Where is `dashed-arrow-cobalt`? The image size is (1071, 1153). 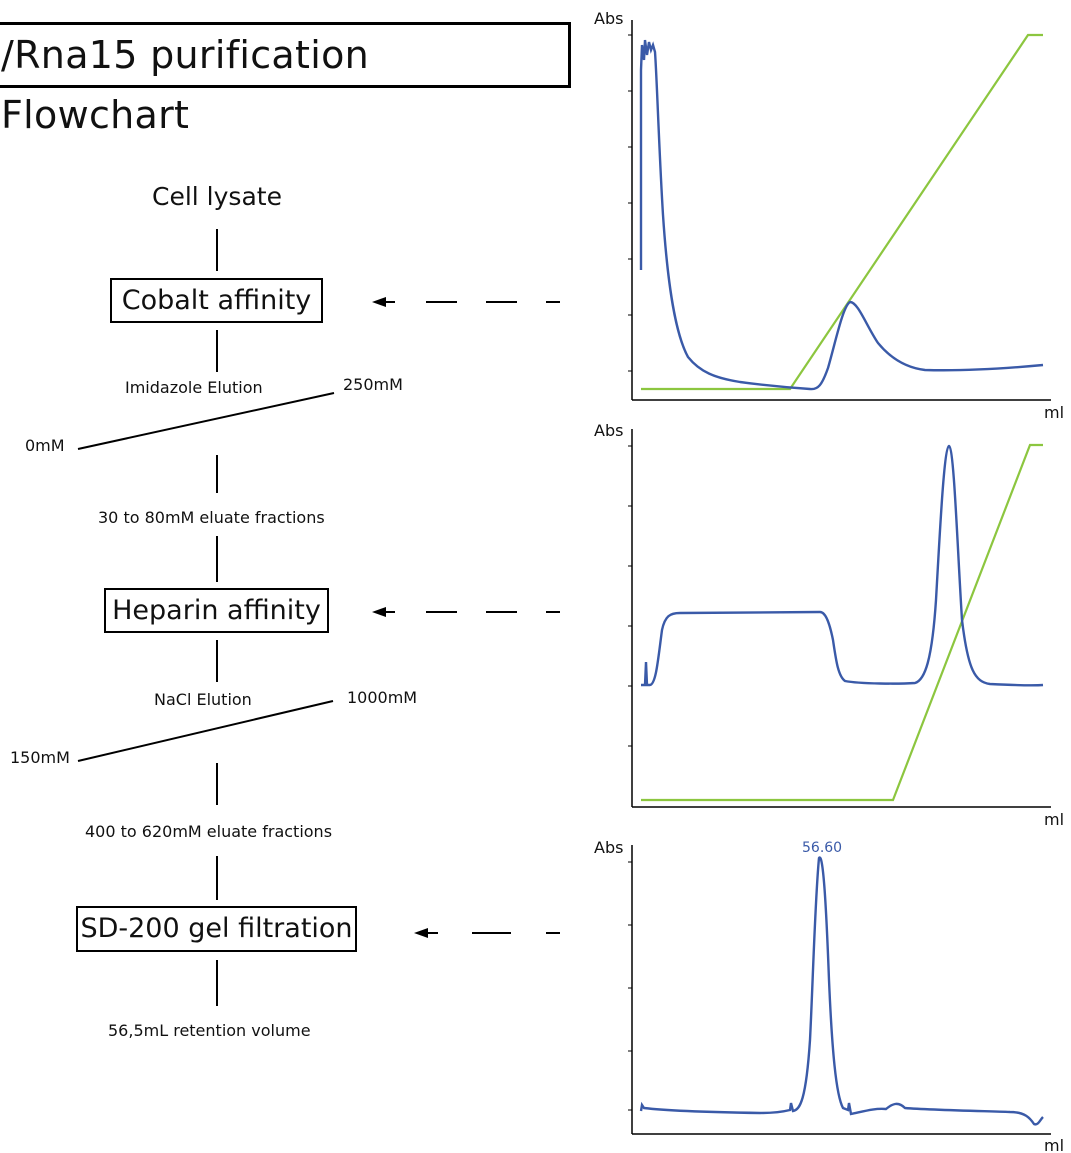
dashed-arrow-cobalt is located at coordinates (466, 302).